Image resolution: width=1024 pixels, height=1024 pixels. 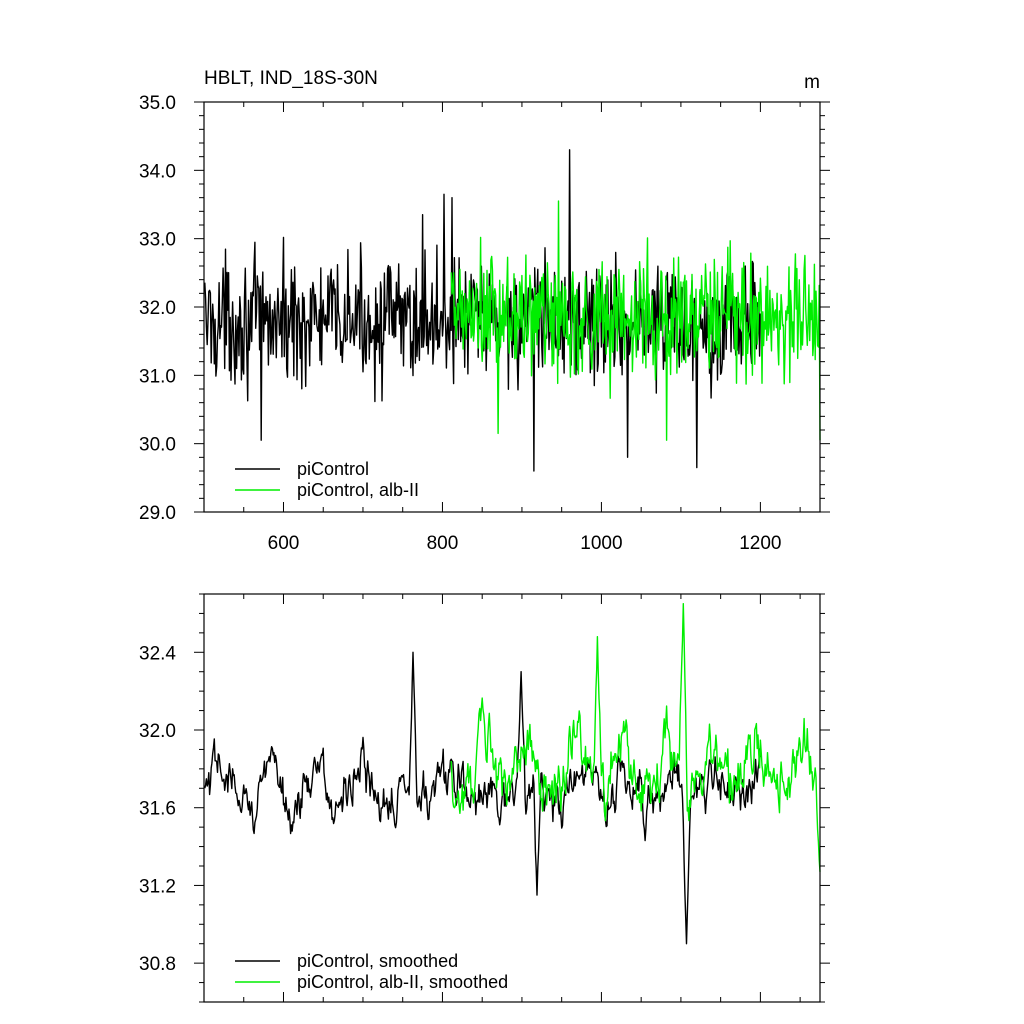 What do you see at coordinates (377, 961) in the screenshot?
I see `legend-label-picontrol-smoothed: piControl, smoothed` at bounding box center [377, 961].